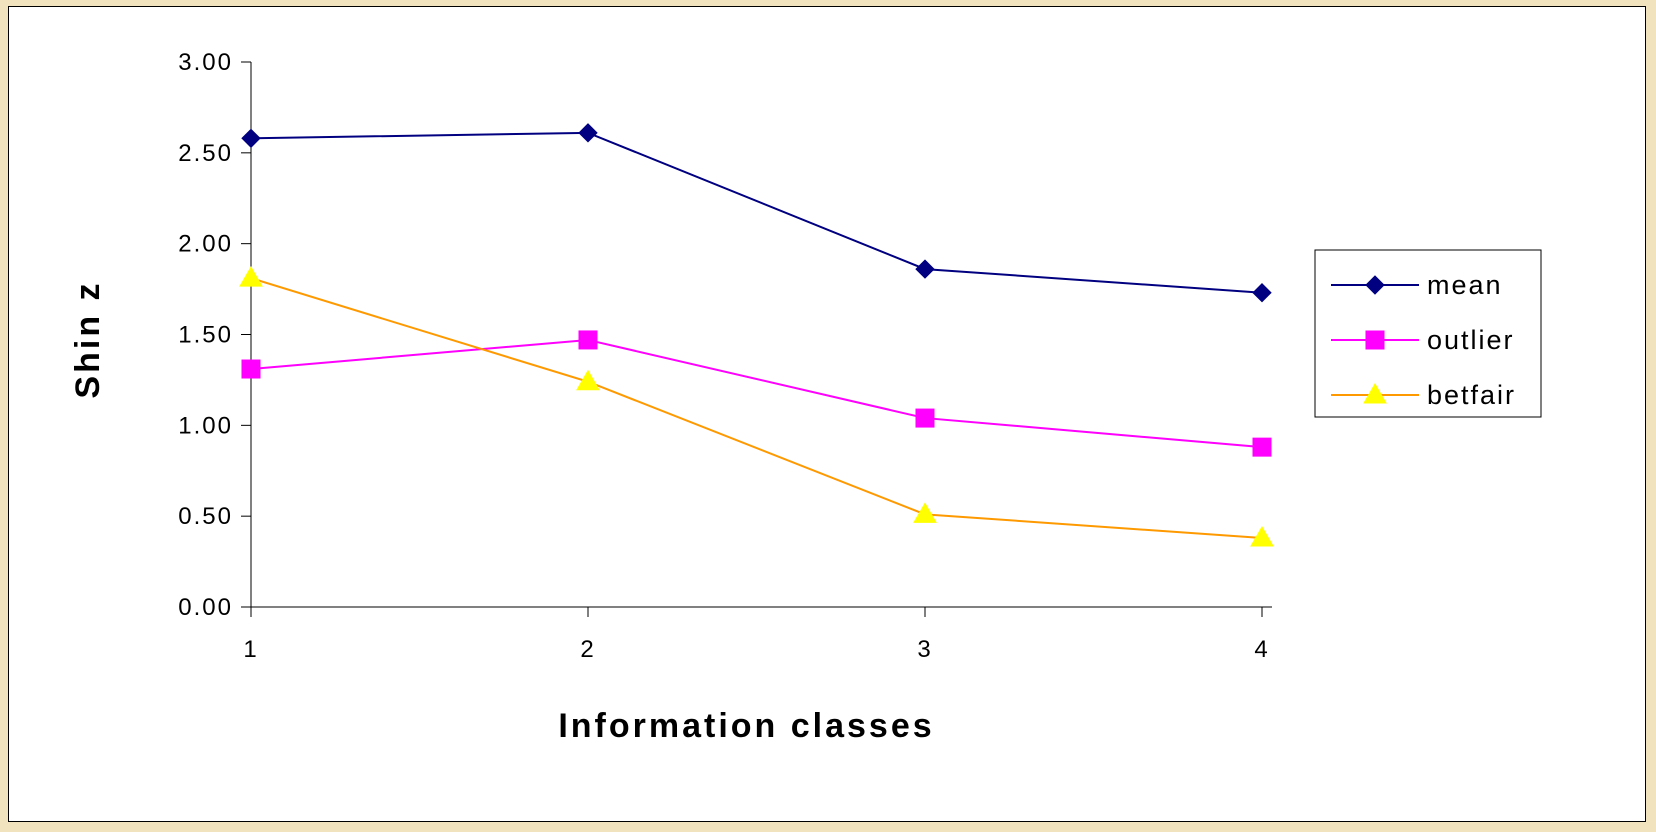  I want to click on legend-item-betfair: betfair, so click(1423, 395).